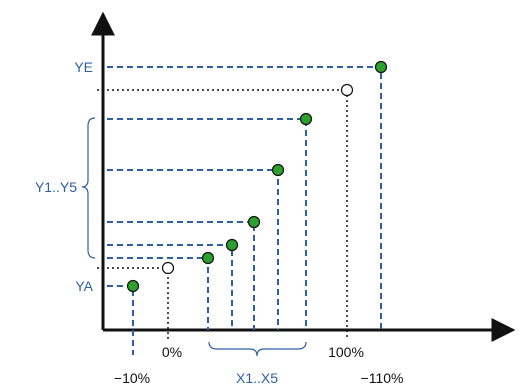 The image size is (520, 389). What do you see at coordinates (168, 268) in the screenshot?
I see `point-0pct` at bounding box center [168, 268].